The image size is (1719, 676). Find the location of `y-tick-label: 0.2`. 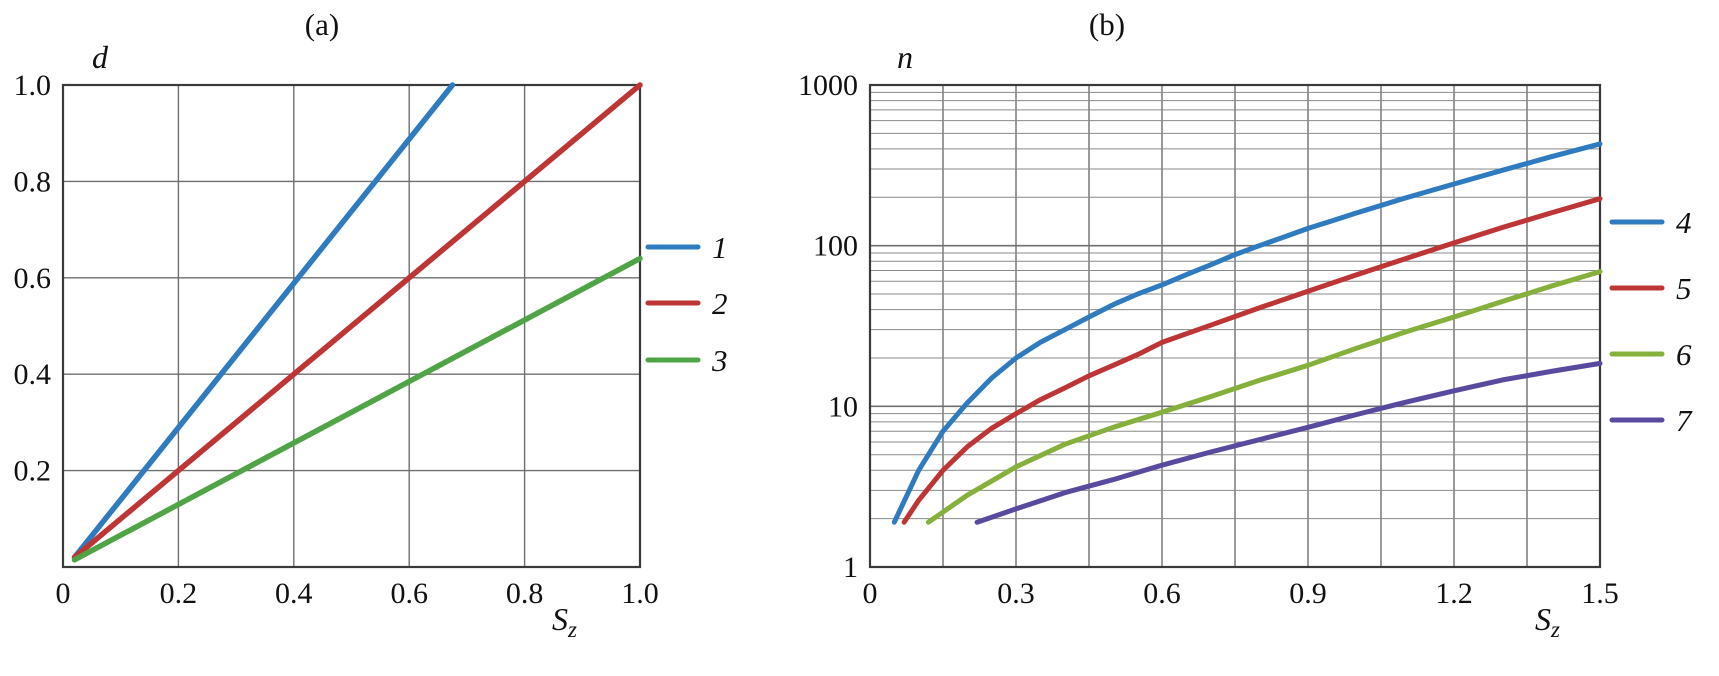

y-tick-label: 0.2 is located at coordinates (33, 471).